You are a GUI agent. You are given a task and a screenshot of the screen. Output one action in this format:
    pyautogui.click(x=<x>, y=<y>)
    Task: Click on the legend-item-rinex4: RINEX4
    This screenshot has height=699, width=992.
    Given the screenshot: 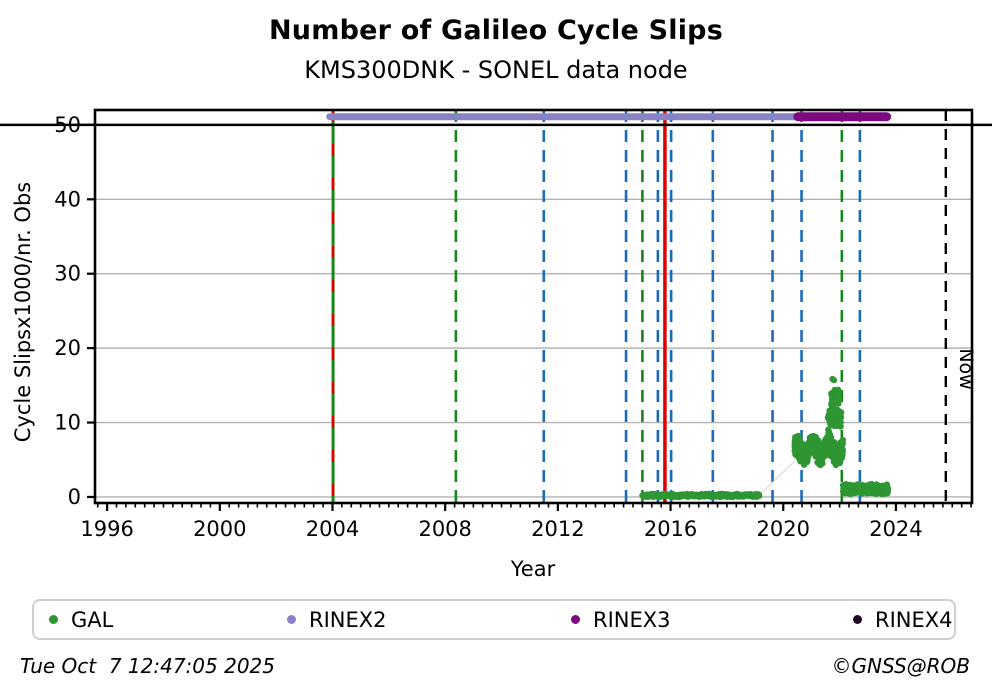 What is the action you would take?
    pyautogui.click(x=903, y=619)
    